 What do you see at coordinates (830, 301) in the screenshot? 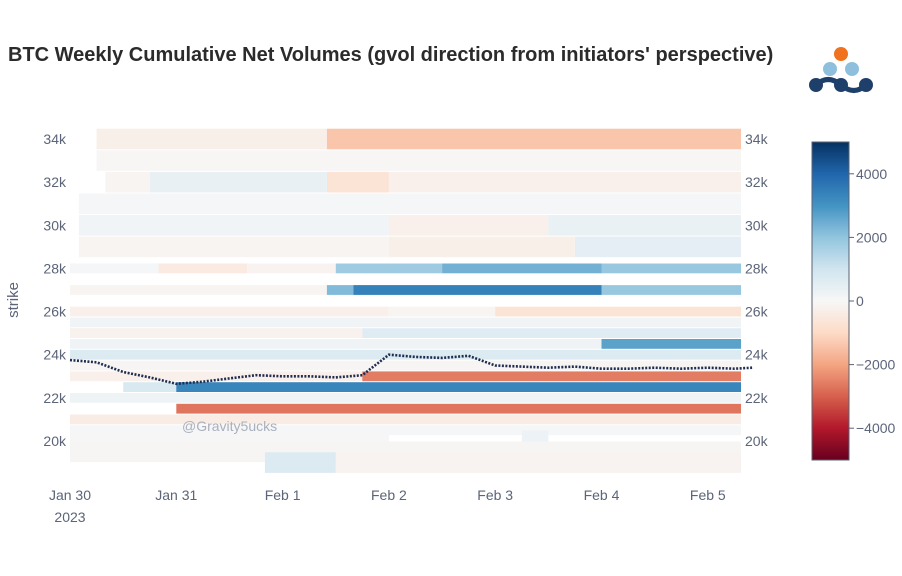
I see `colorbar` at bounding box center [830, 301].